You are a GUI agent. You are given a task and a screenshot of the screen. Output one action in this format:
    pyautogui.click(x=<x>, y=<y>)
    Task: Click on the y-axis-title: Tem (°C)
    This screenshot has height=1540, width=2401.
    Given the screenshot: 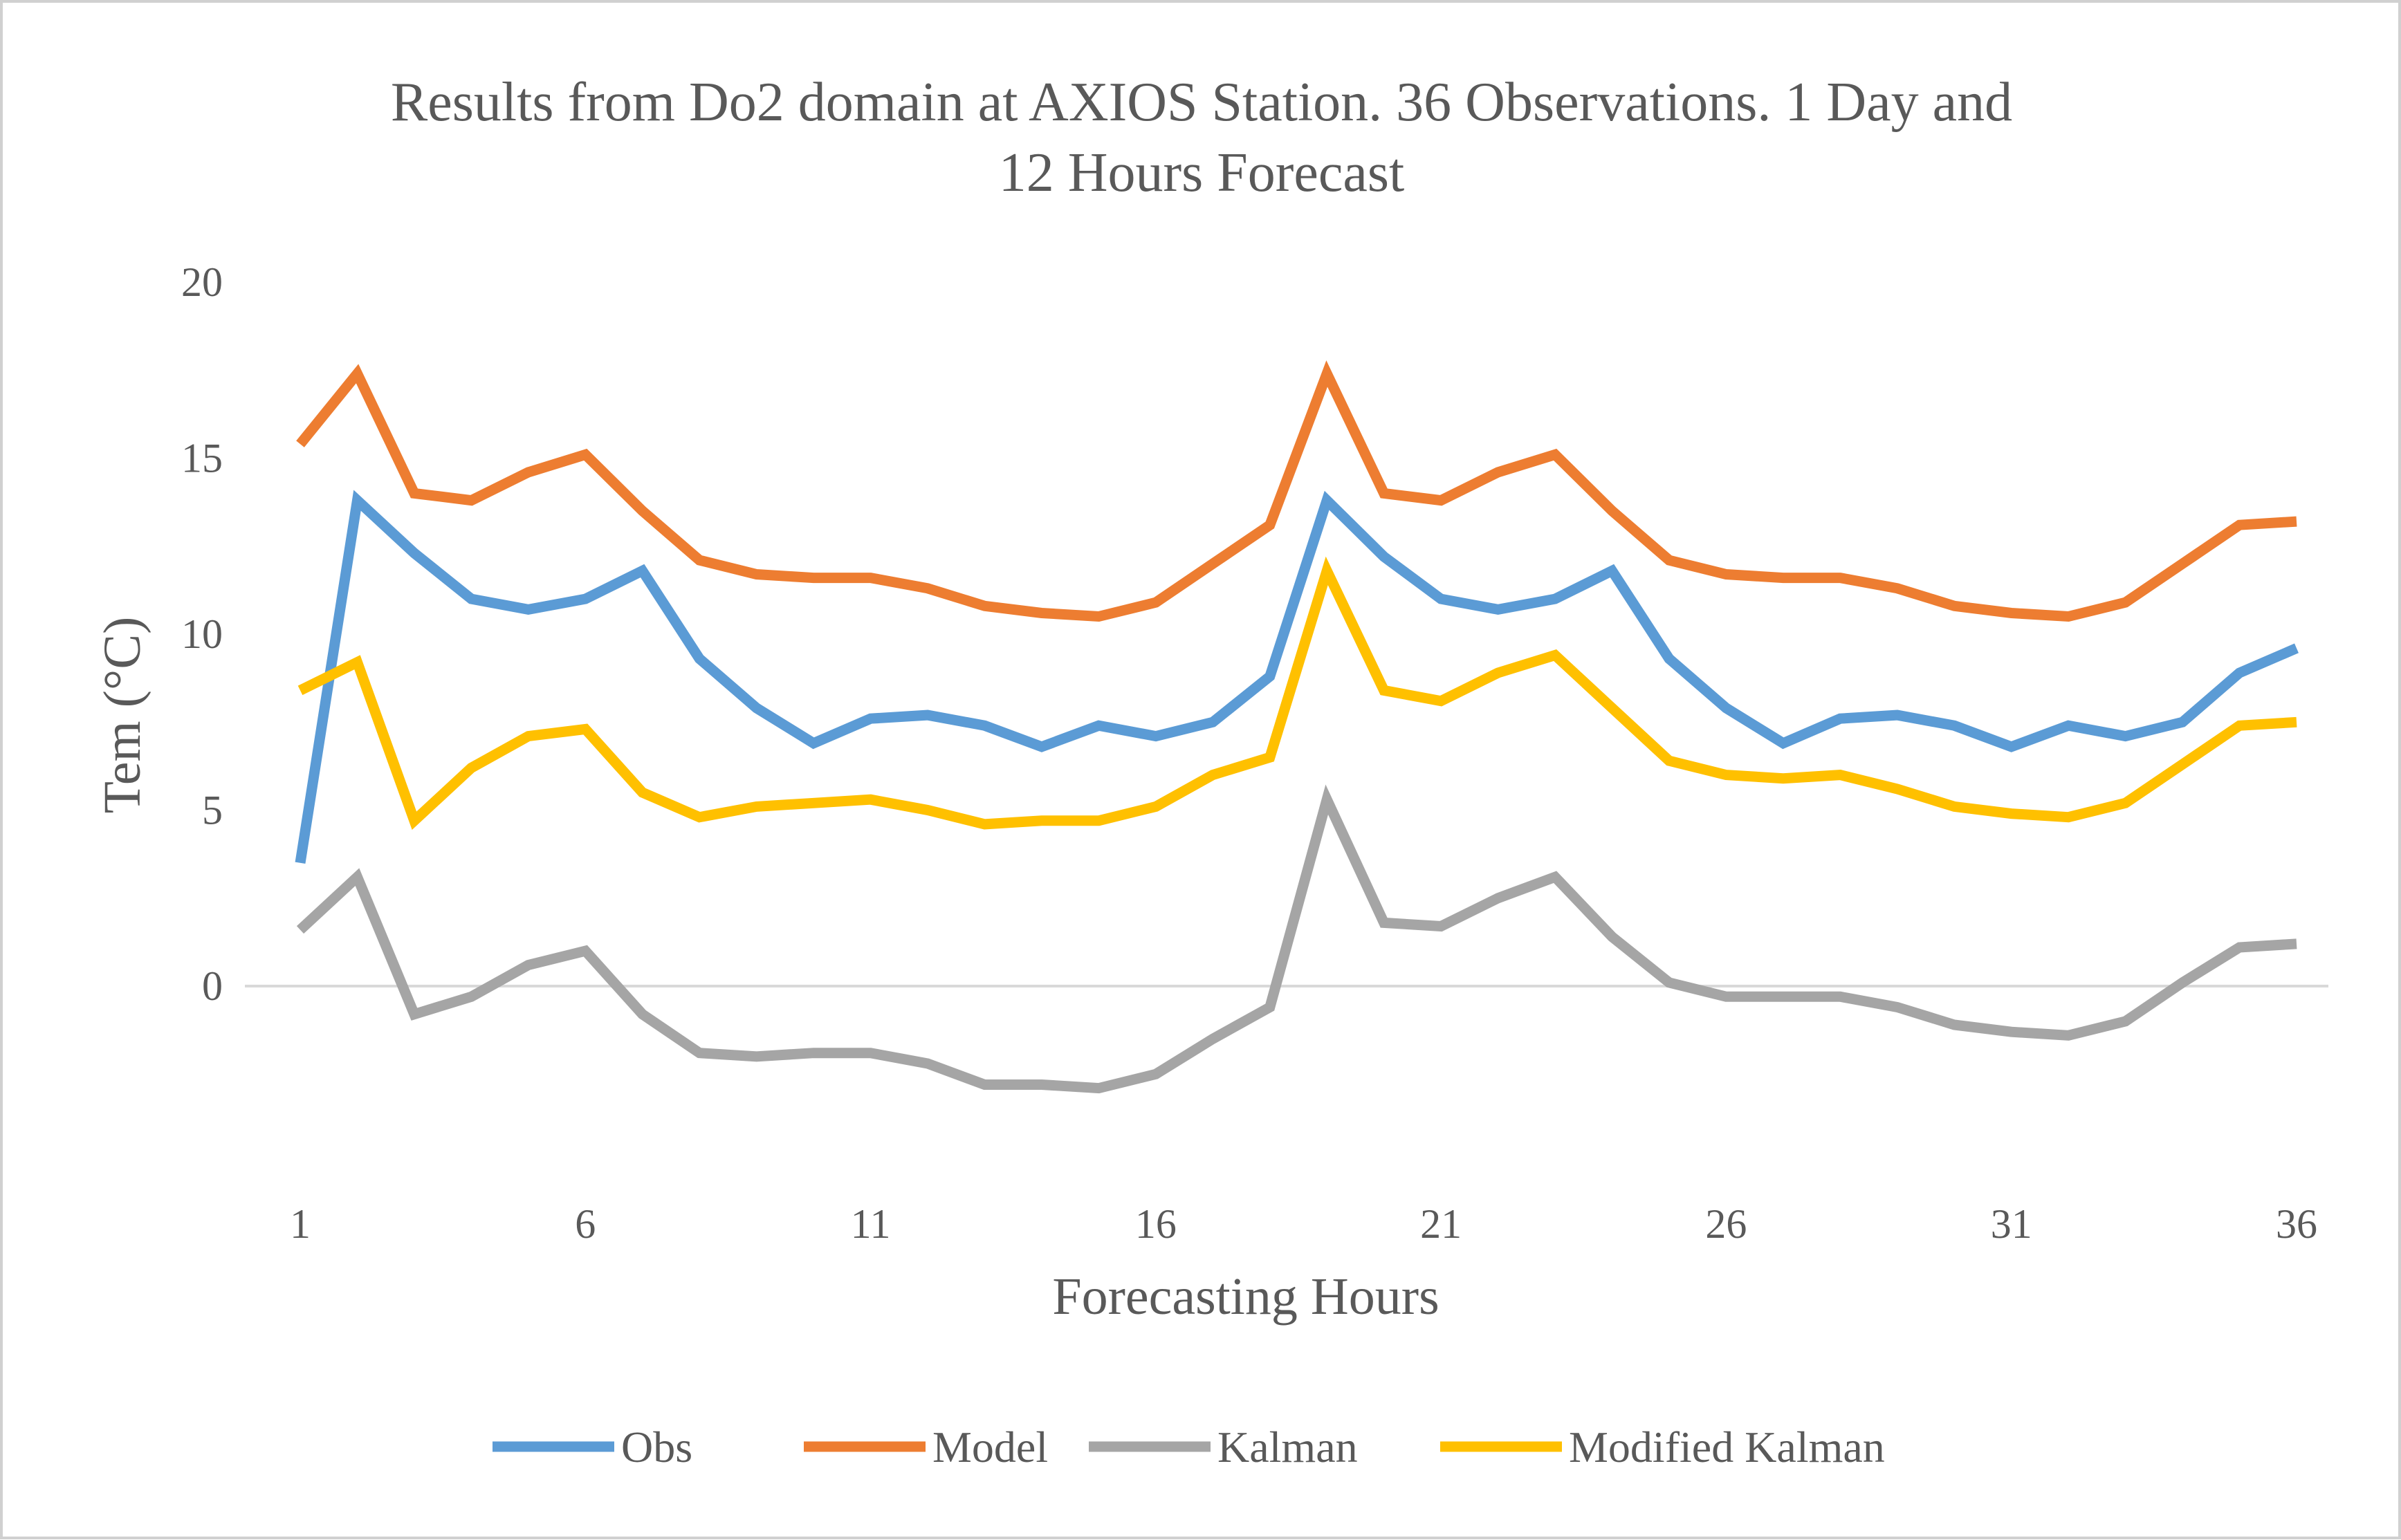 What is the action you would take?
    pyautogui.click(x=122, y=716)
    